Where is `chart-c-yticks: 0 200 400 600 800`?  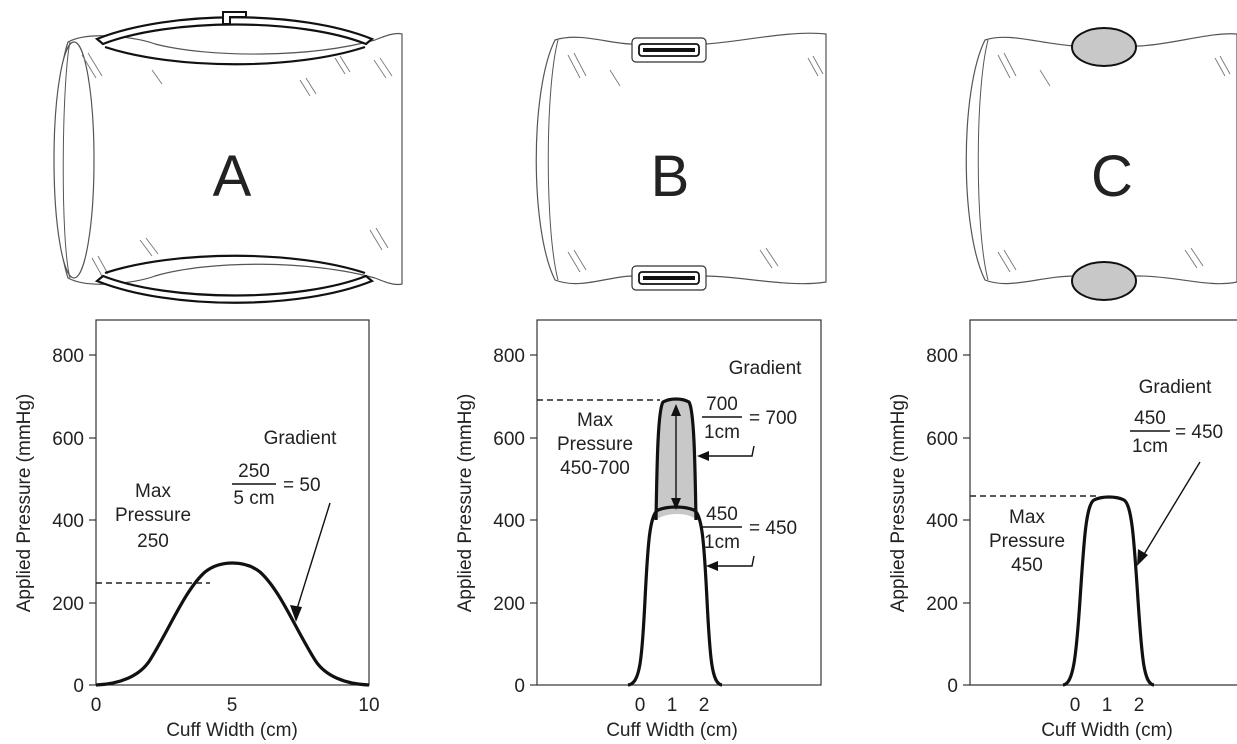
chart-c-yticks: 0 200 400 600 800 is located at coordinates (948, 521).